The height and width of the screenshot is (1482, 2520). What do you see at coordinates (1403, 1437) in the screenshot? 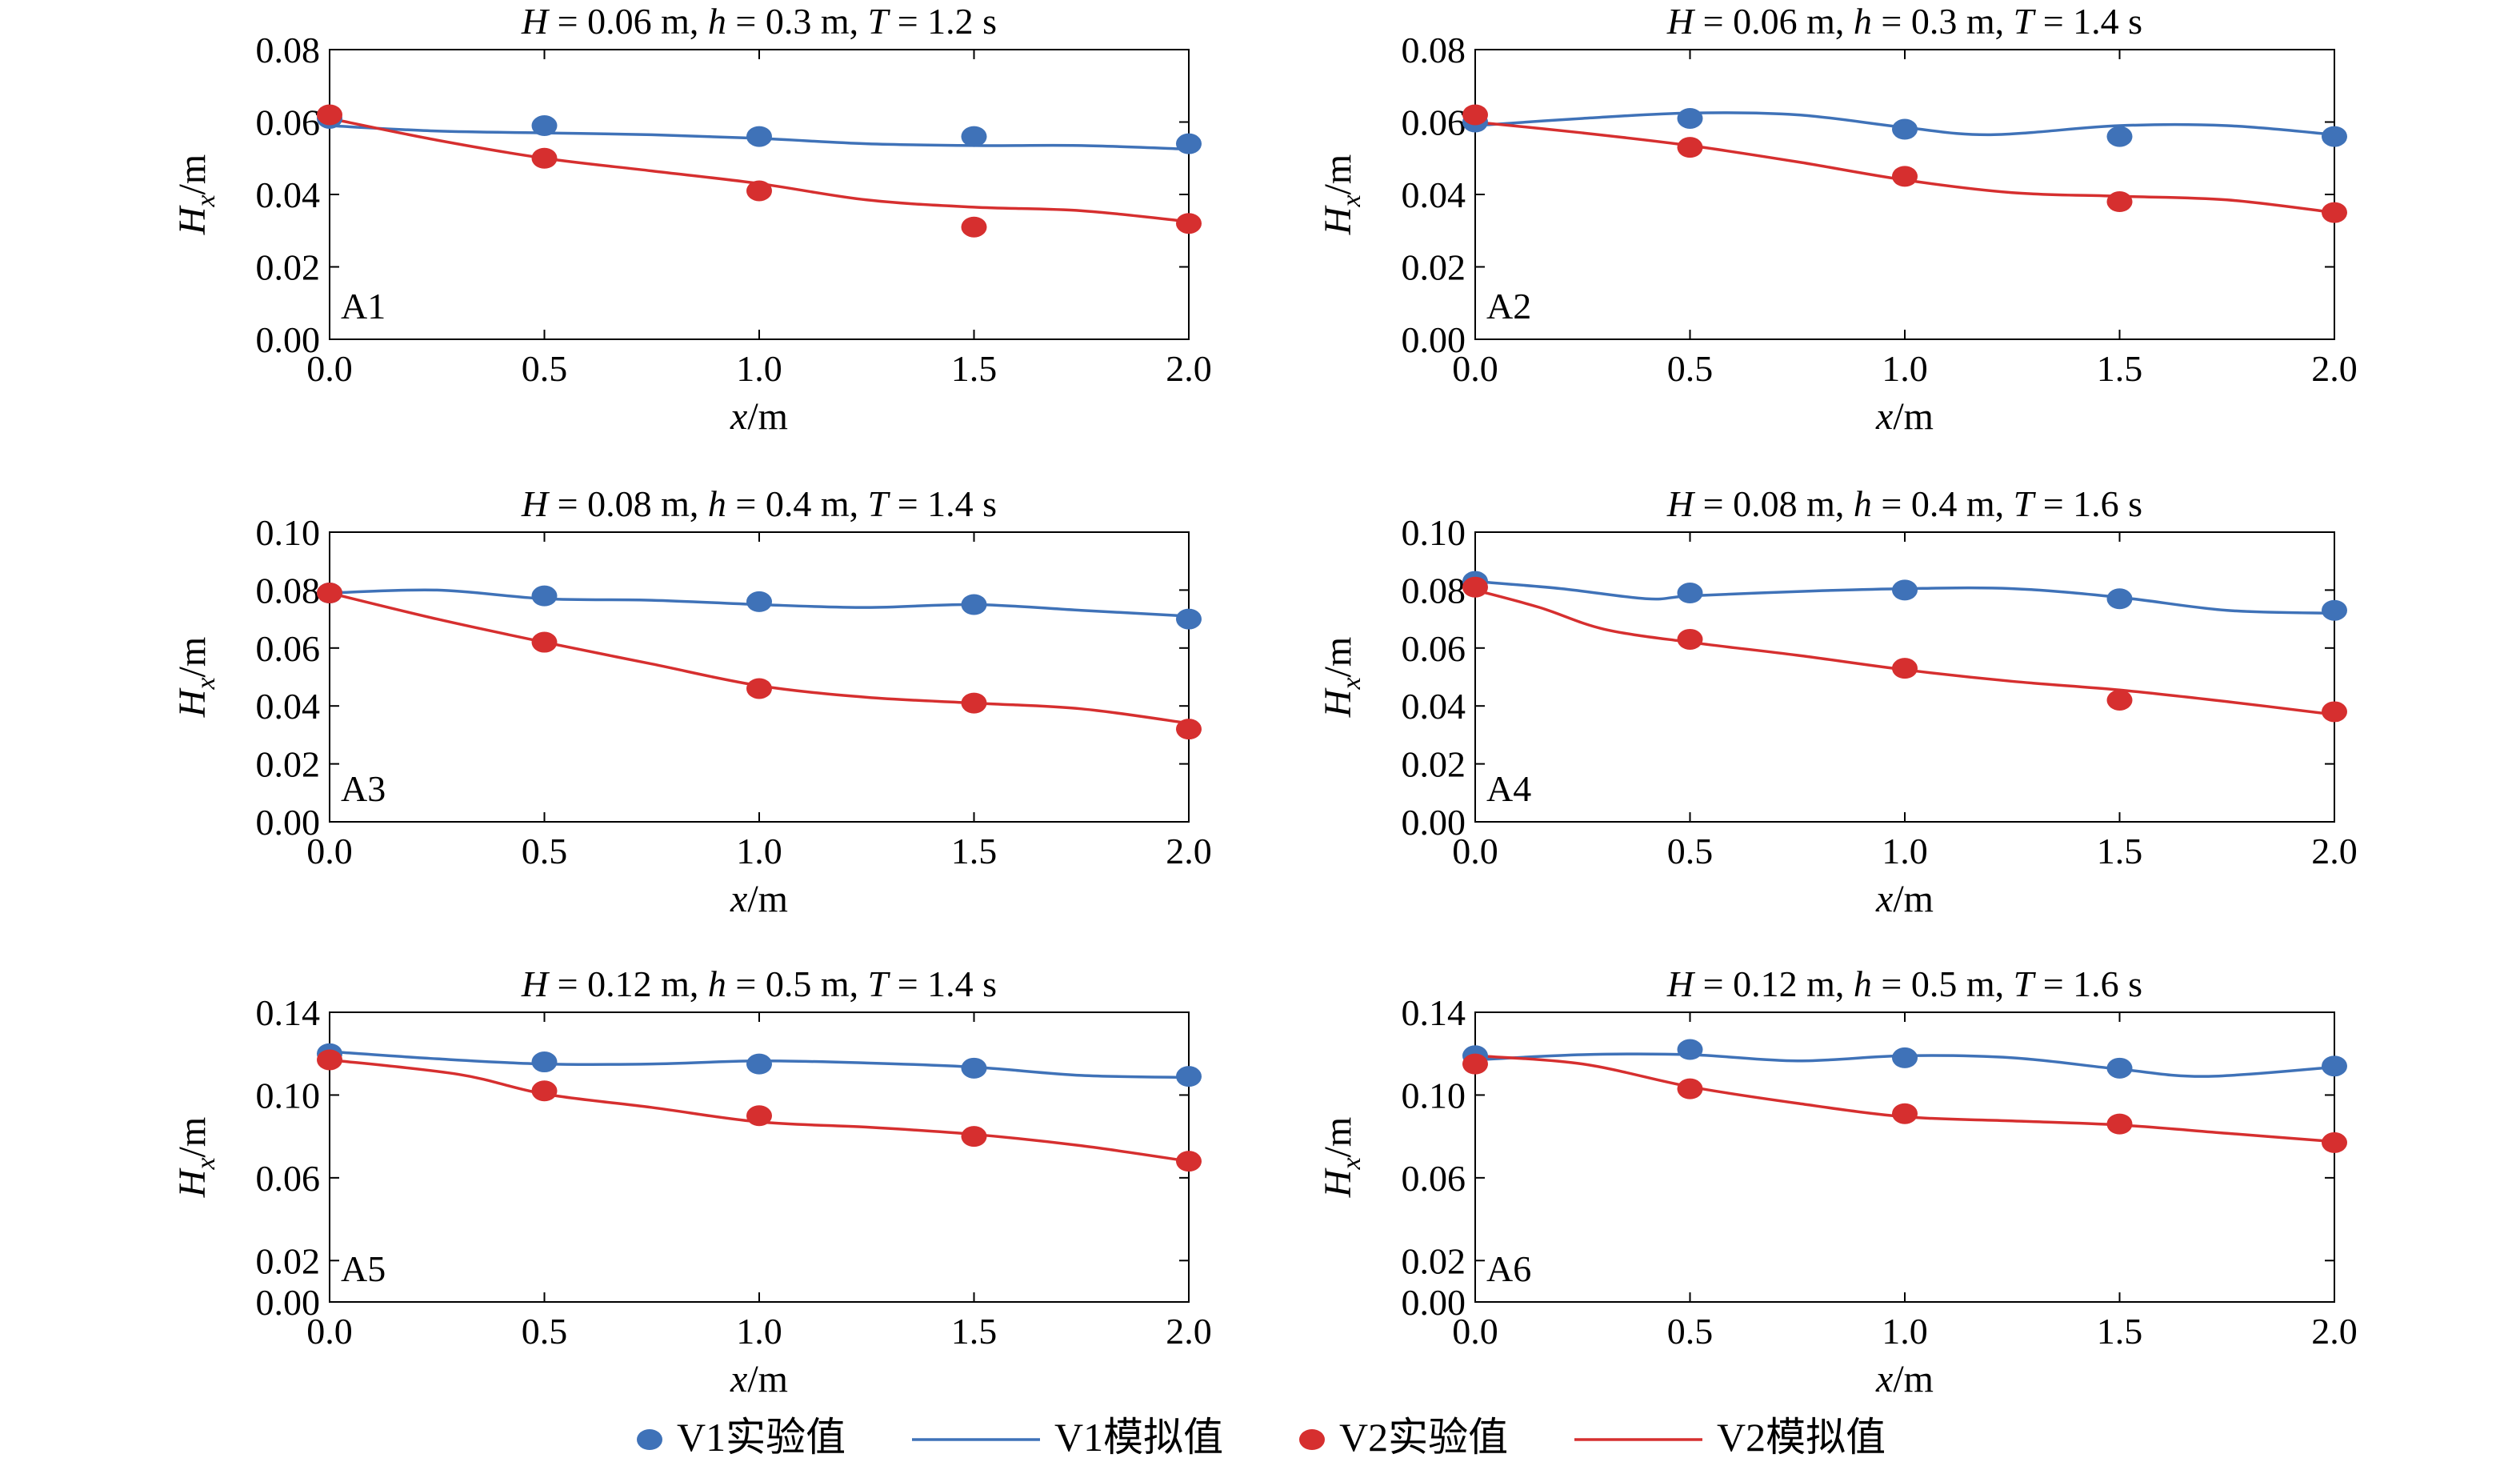
I see `legend-item-3: V2实验值` at bounding box center [1403, 1437].